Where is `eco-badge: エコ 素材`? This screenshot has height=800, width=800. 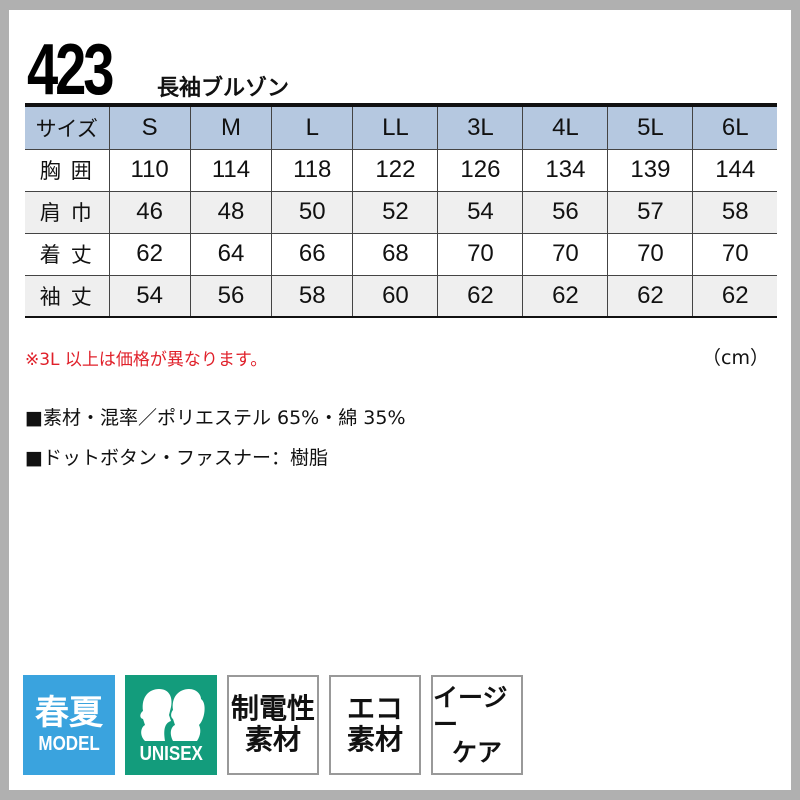
eco-badge: エコ 素材 is located at coordinates (375, 725).